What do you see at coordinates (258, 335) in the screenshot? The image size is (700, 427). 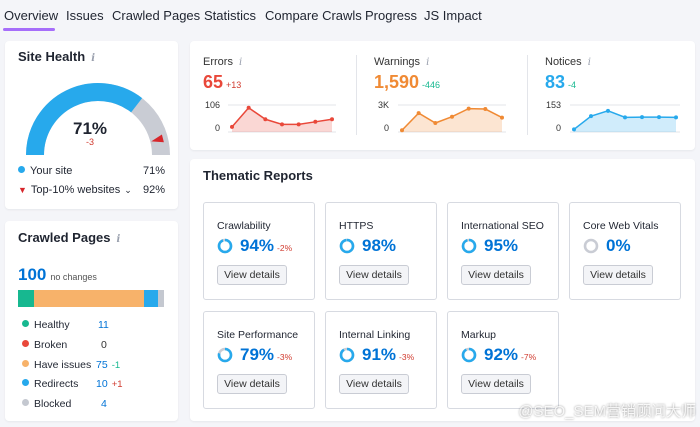 I see `report-name: Site Performance` at bounding box center [258, 335].